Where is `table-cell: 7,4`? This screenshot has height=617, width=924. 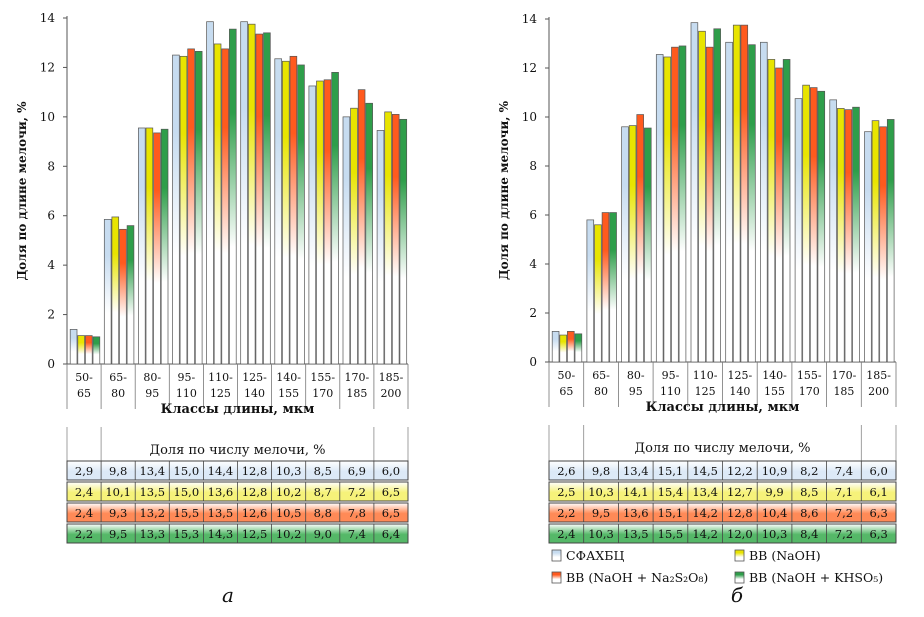 table-cell: 7,4 is located at coordinates (844, 471).